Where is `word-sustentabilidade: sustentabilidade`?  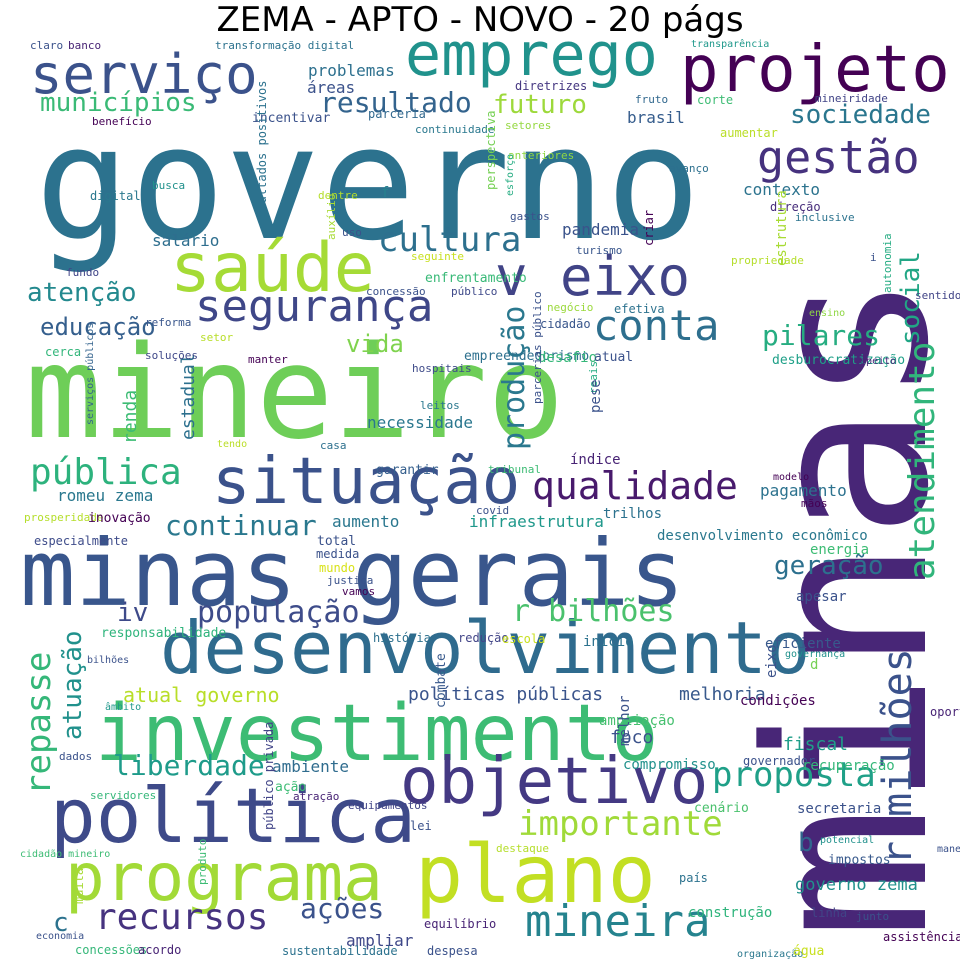 word-sustentabilidade: sustentabilidade is located at coordinates (340, 951).